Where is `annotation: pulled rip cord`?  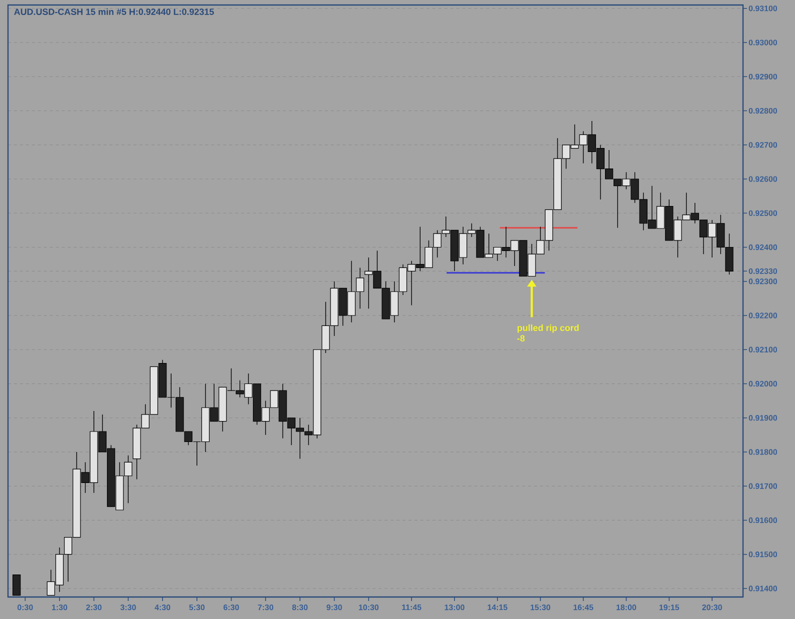 annotation: pulled rip cord is located at coordinates (548, 328).